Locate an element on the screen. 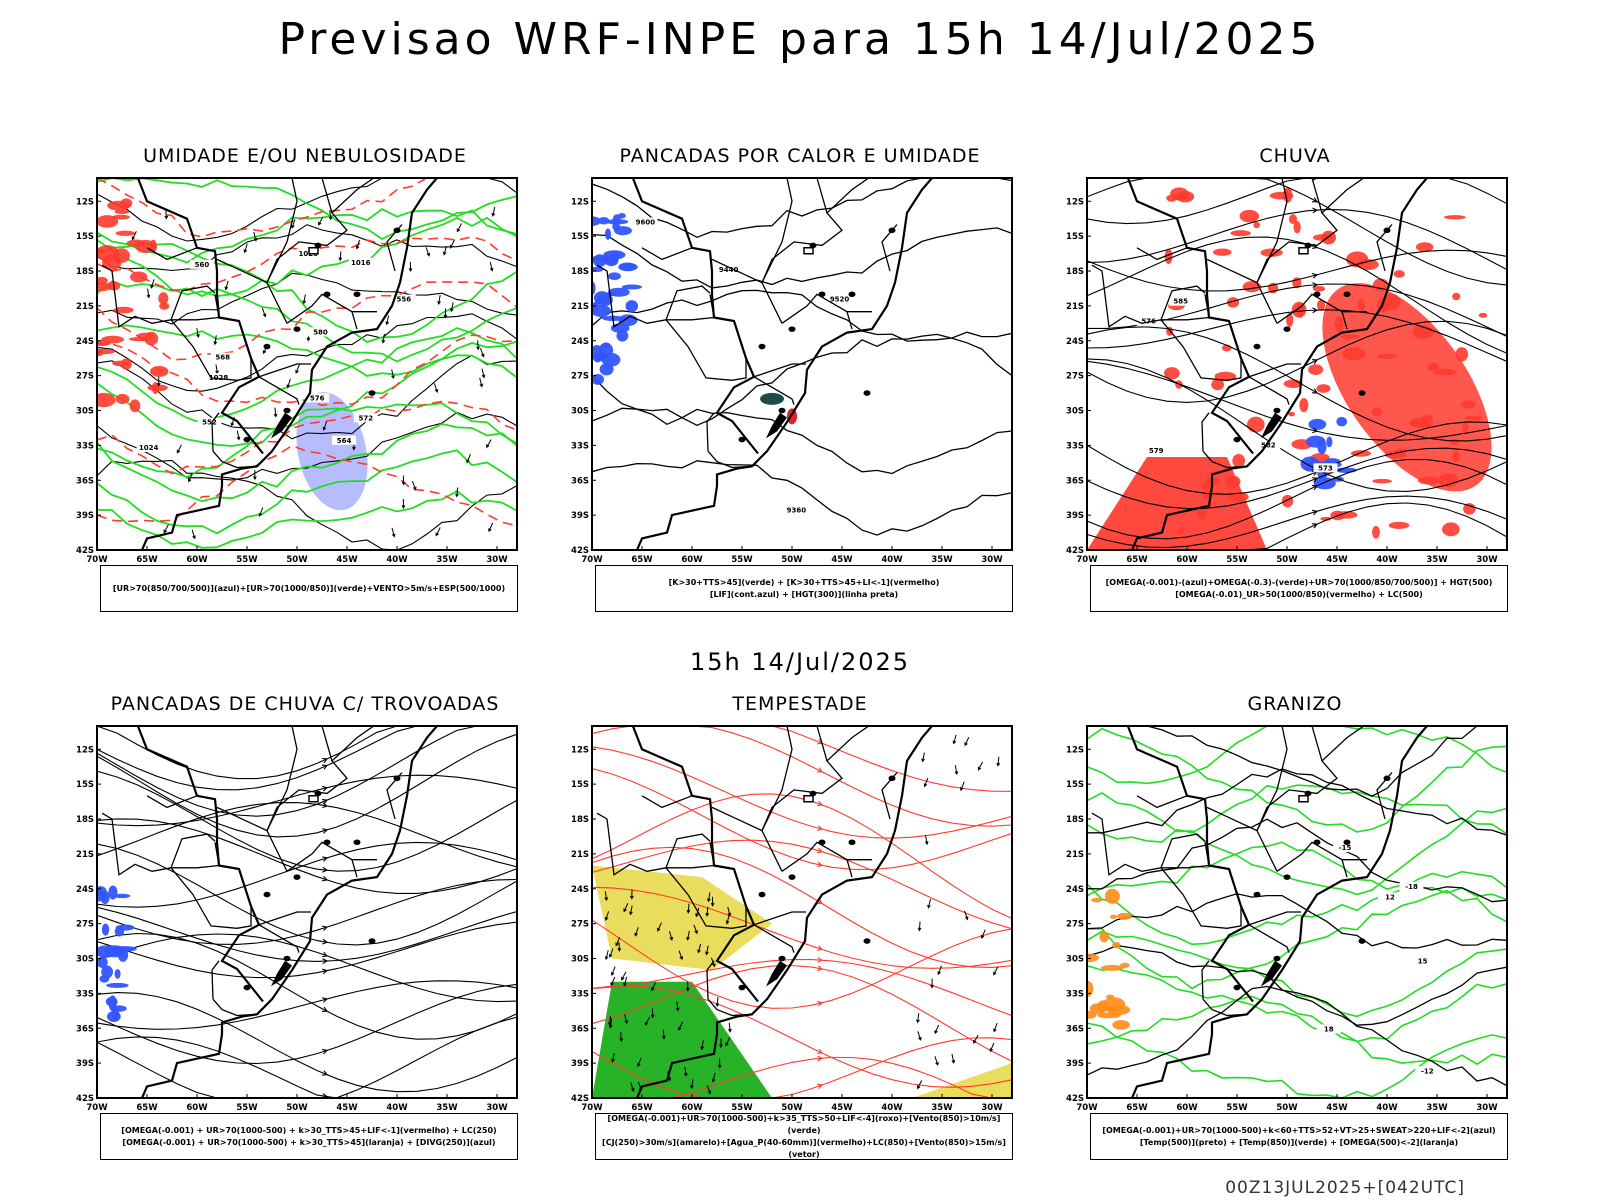  panel-title: UMIDADE E/OU NEBULOSIDADE is located at coordinates (305, 156).